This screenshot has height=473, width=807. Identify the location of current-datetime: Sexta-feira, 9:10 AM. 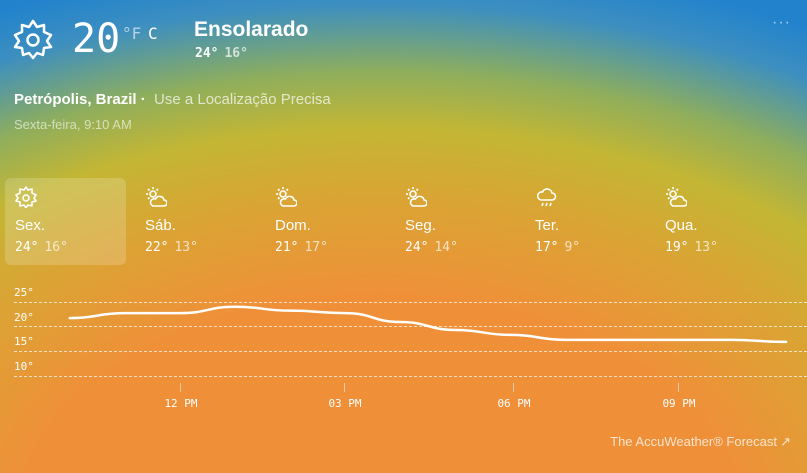
(73, 124).